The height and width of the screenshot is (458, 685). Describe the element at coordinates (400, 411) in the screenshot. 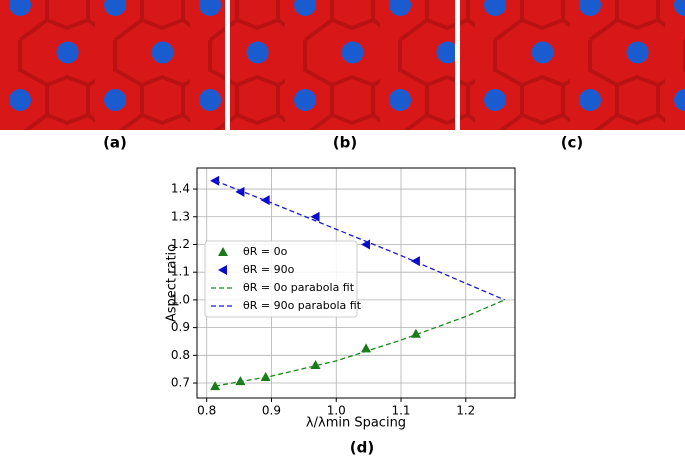

I see `x-tick-label: 1.1` at that location.